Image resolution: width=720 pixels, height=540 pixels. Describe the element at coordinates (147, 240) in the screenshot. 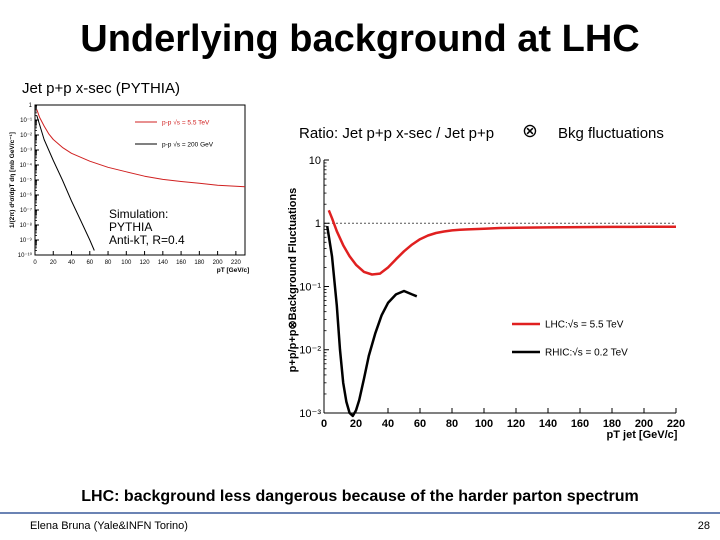

I see `simulation-algorithm: Anti-kT, R=0.4` at that location.